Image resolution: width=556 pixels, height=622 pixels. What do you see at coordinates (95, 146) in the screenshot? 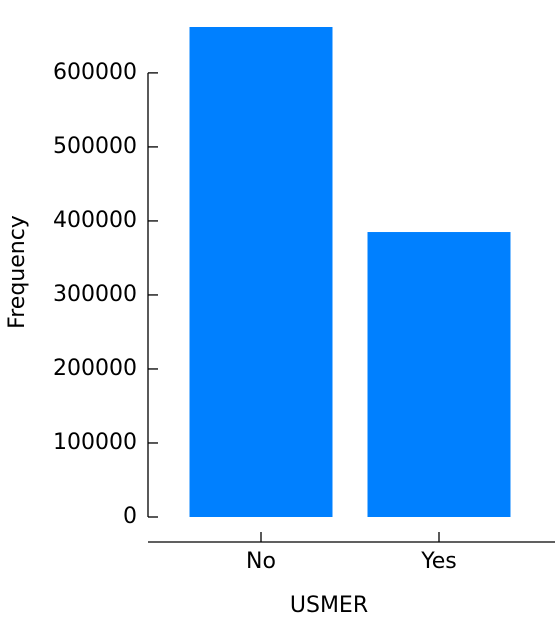
I see `y-tick-label: 500000` at bounding box center [95, 146].